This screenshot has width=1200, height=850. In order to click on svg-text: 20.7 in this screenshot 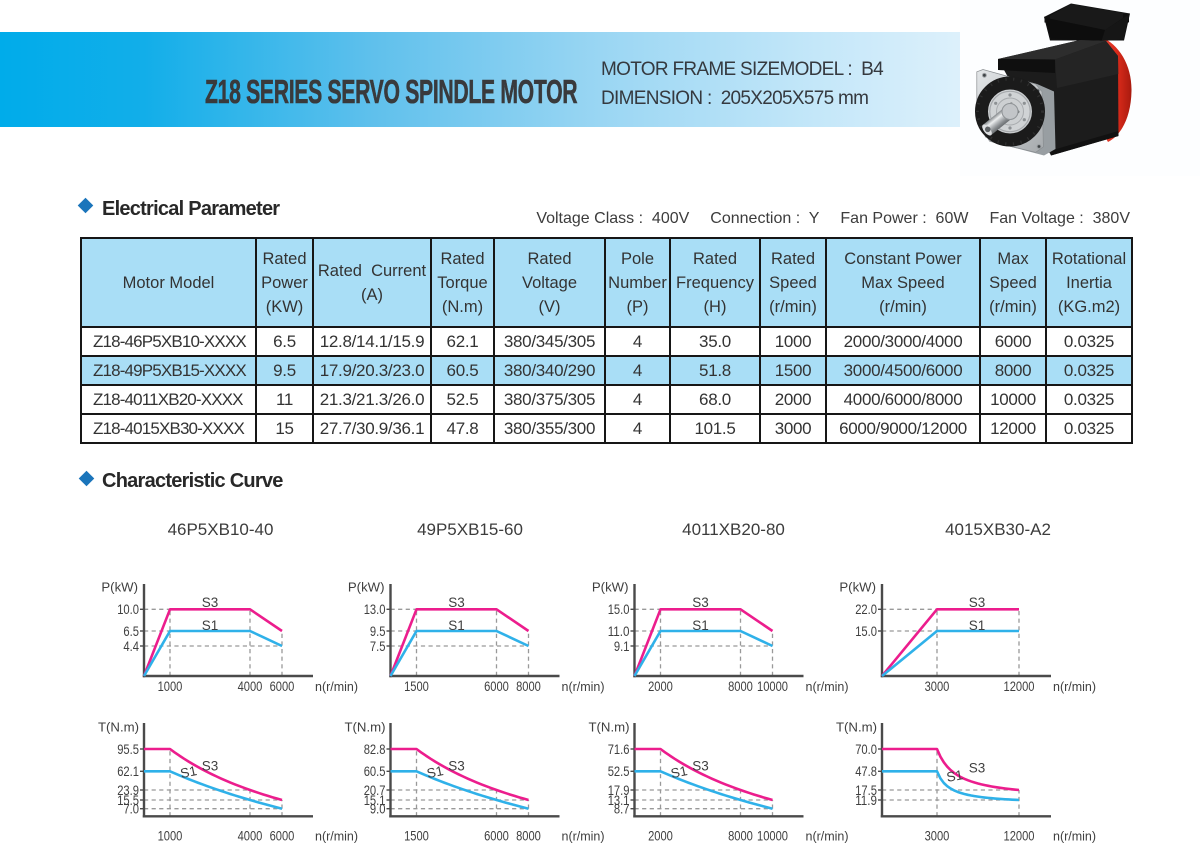, I will do `click(375, 790)`.